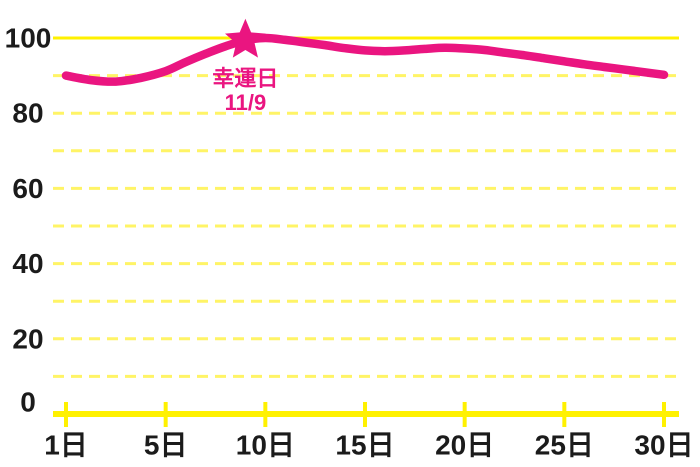  I want to click on series-layer, so click(365, 52).